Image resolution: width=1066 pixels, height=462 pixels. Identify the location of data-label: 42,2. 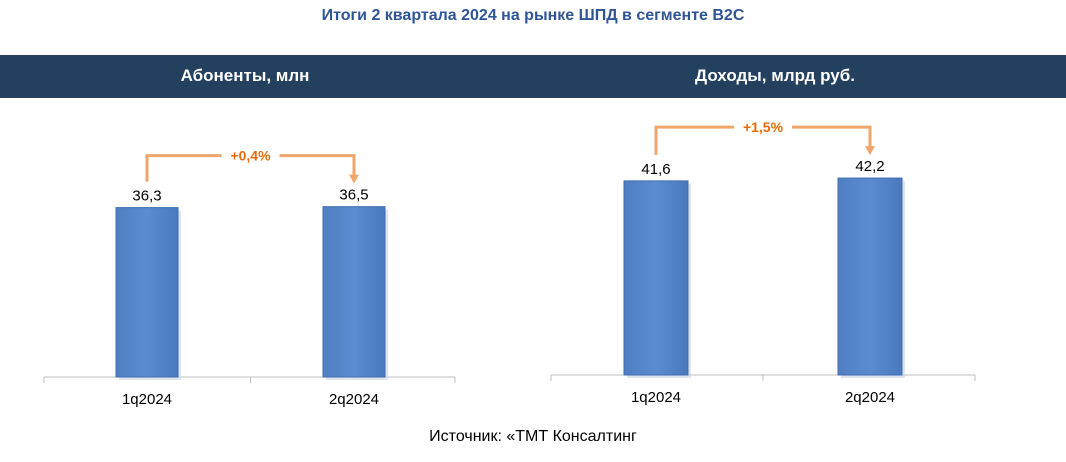
(869, 166).